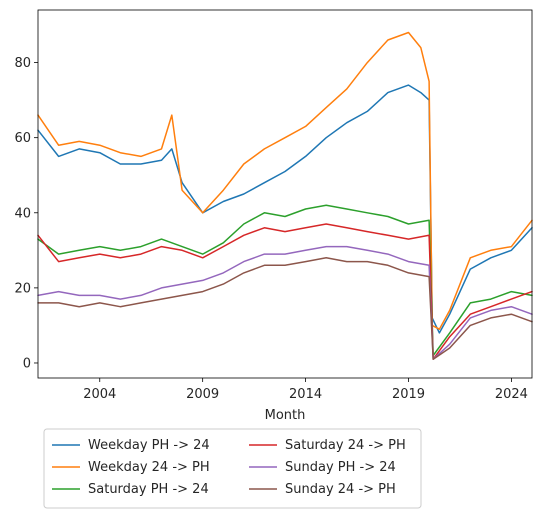 The height and width of the screenshot is (515, 543). Describe the element at coordinates (340, 489) in the screenshot. I see `legend-label: Sunday 24 -> PH` at that location.